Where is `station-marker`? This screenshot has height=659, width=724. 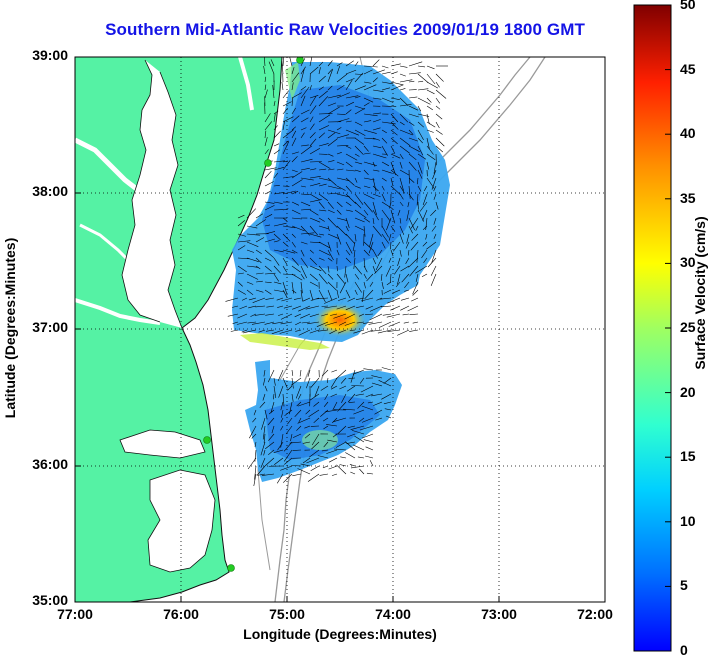
station-marker is located at coordinates (268, 163).